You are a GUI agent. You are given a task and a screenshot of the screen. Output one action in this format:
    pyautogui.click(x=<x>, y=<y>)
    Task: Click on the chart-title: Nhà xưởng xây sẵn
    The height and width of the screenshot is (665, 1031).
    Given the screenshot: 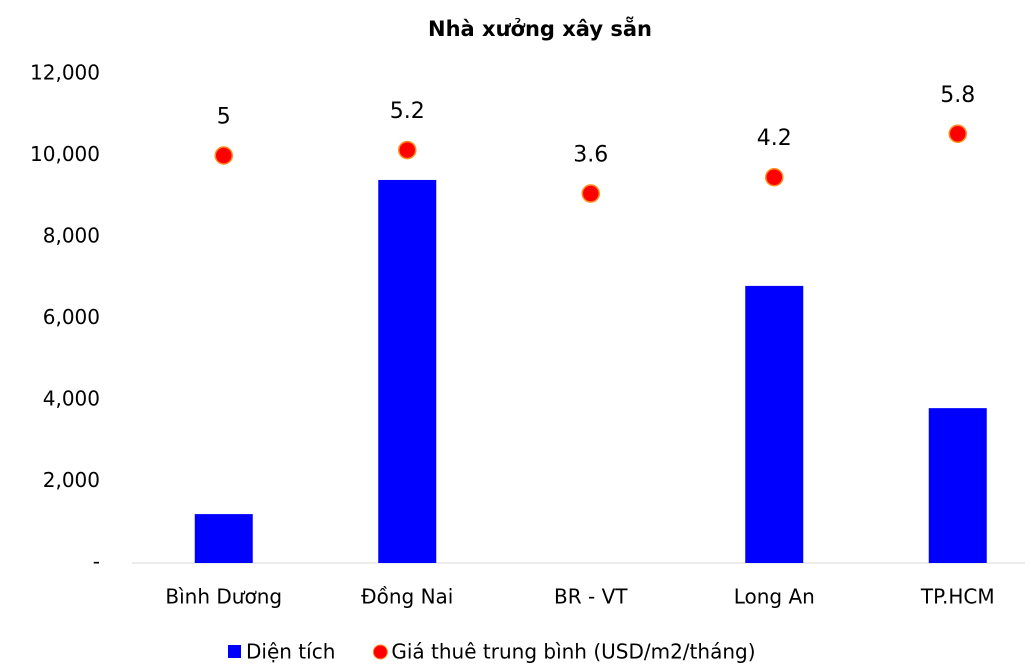 What is the action you would take?
    pyautogui.click(x=540, y=28)
    